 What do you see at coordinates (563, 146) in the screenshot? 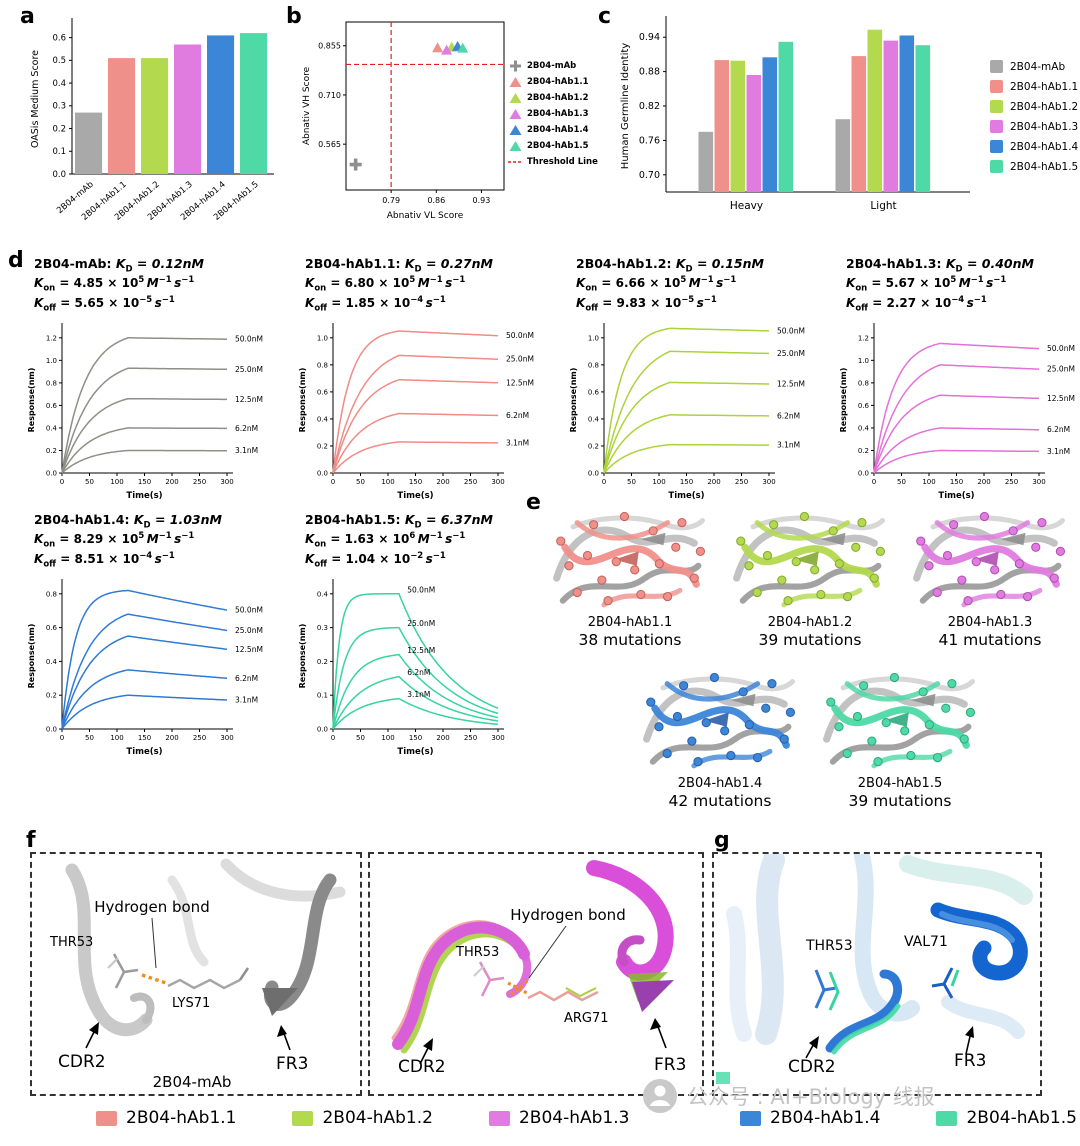
I see `legend-item-2B04-hAb1.5: 2B04-hAb1.5` at bounding box center [563, 146].